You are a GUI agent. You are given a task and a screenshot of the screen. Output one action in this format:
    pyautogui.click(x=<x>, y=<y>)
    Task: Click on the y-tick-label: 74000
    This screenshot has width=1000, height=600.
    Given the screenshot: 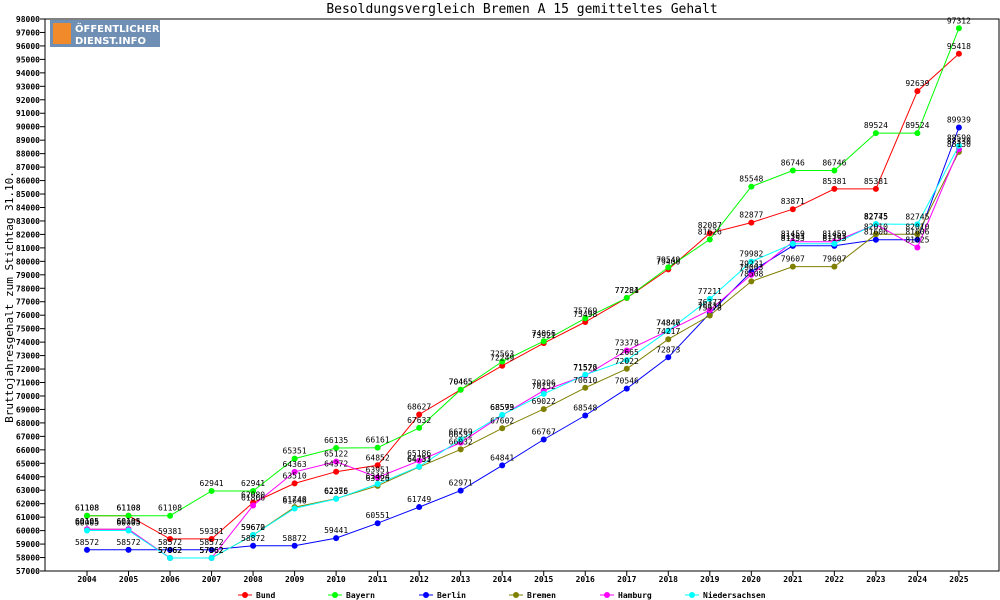 What is the action you would take?
    pyautogui.click(x=28, y=342)
    